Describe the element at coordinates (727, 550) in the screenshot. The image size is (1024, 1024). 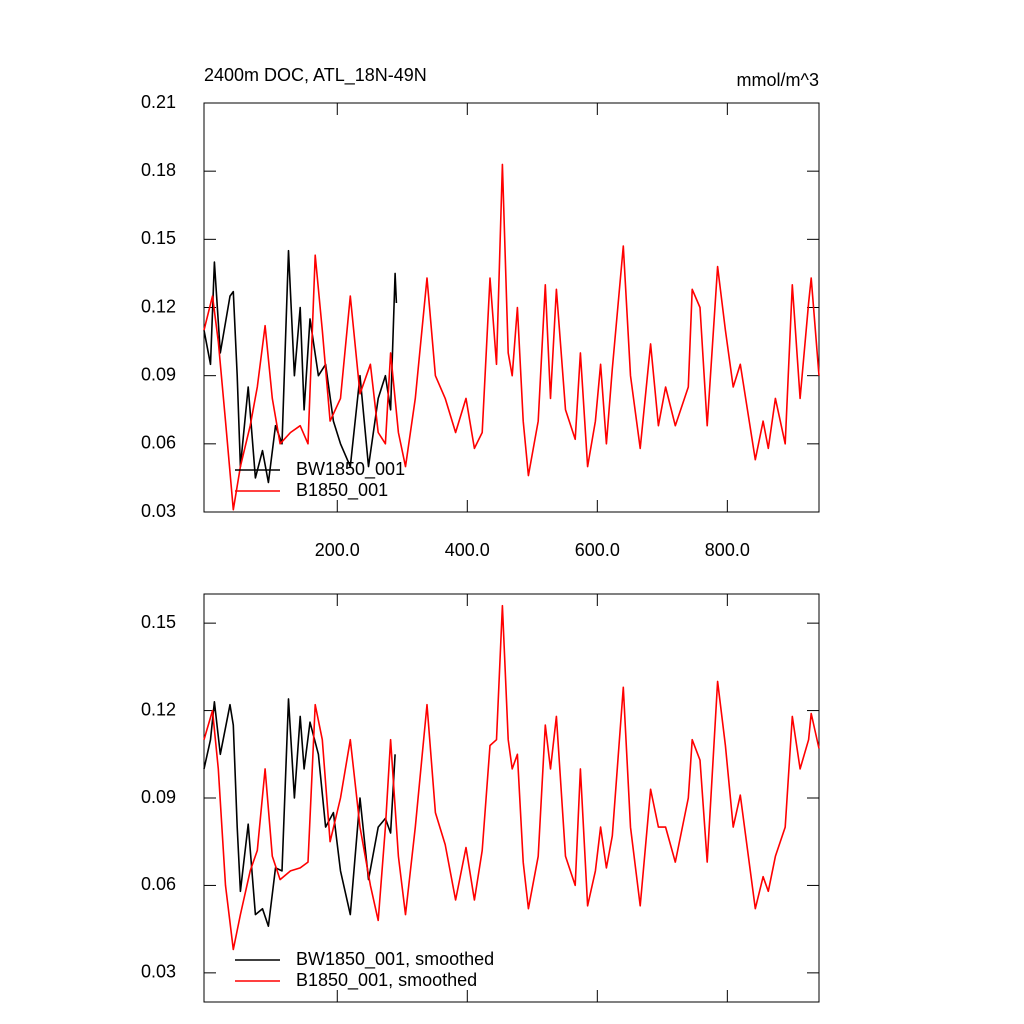
I see `x-tick-label: 800.0` at that location.